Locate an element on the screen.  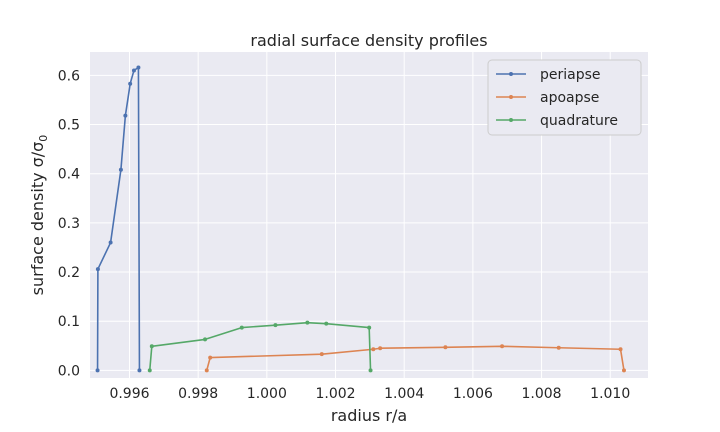
chart-title: radial surface density profiles is located at coordinates (368, 40).